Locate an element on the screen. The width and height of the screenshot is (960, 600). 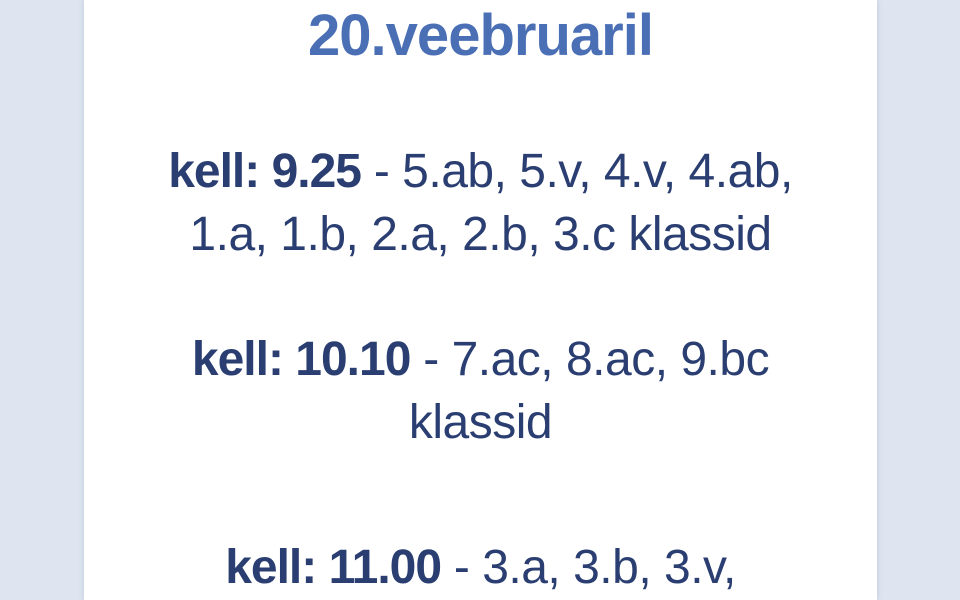
time-label: kell: 9.25 is located at coordinates (265, 171).